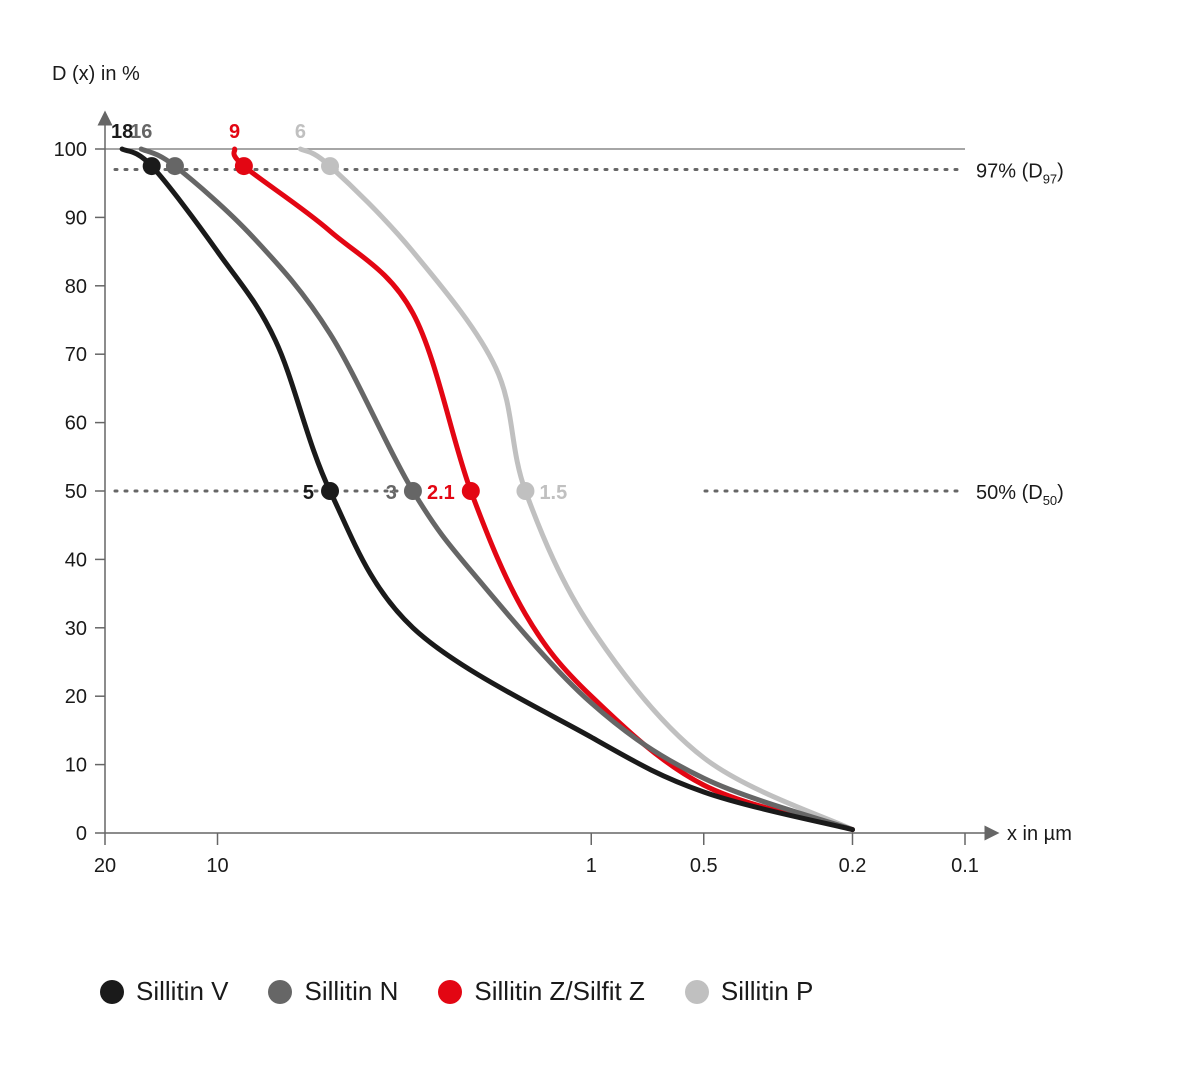  What do you see at coordinates (76, 355) in the screenshot?
I see `y-tick-label: 70` at bounding box center [76, 355].